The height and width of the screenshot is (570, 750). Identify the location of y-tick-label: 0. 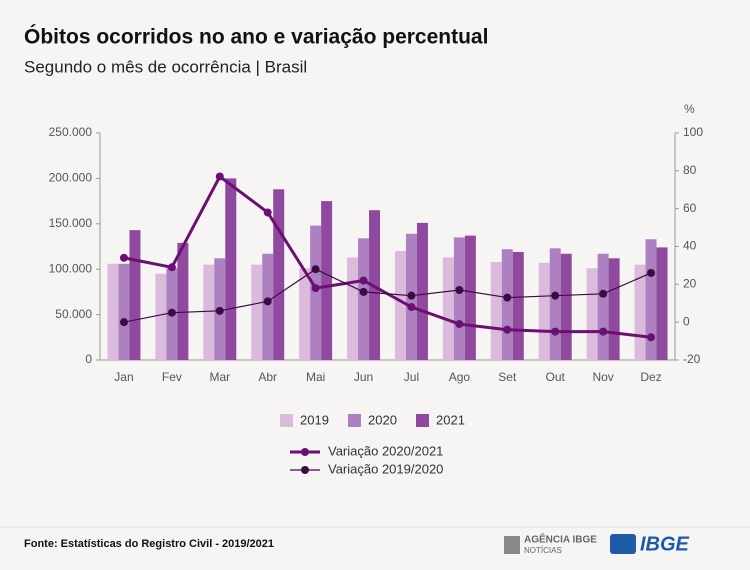
(88, 359).